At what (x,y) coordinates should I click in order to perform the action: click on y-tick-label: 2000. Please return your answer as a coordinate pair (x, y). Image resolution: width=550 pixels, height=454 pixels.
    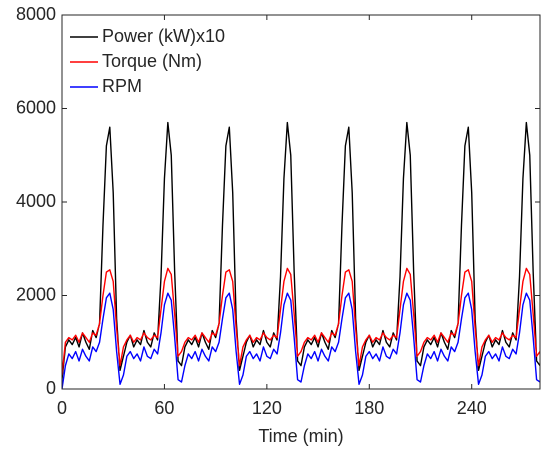
    Looking at the image, I should click on (36, 294).